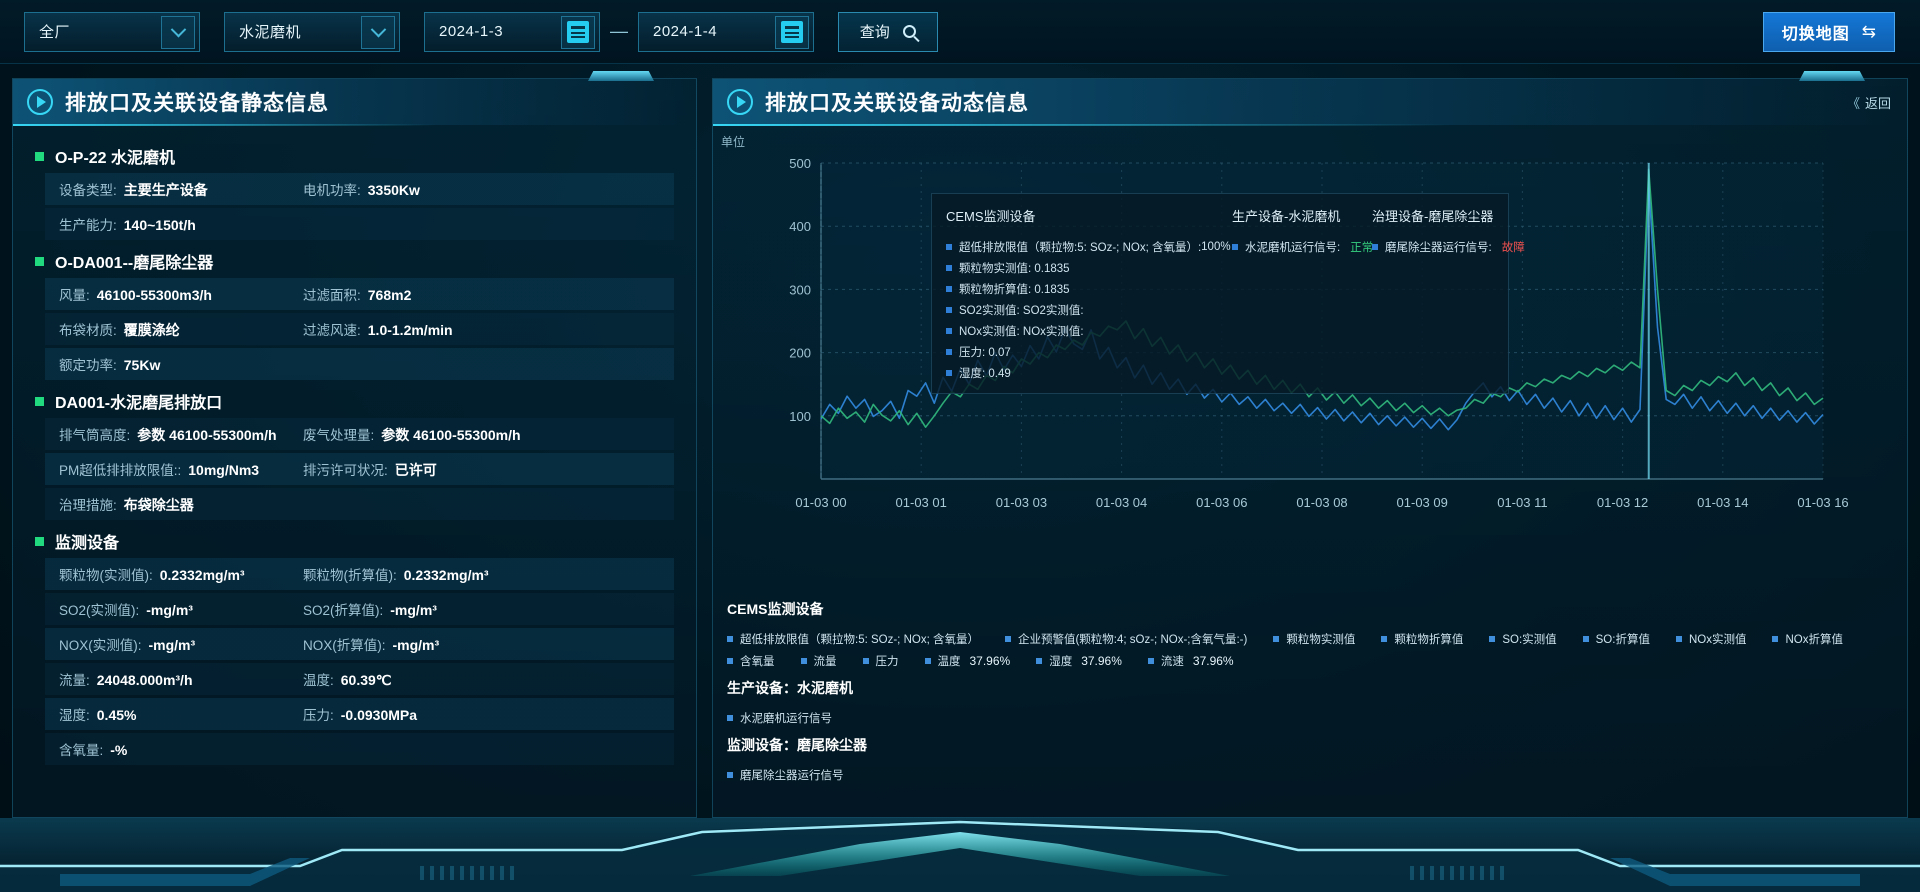  Describe the element at coordinates (345, 470) in the screenshot. I see `field-label: 排污许可状况:` at that location.